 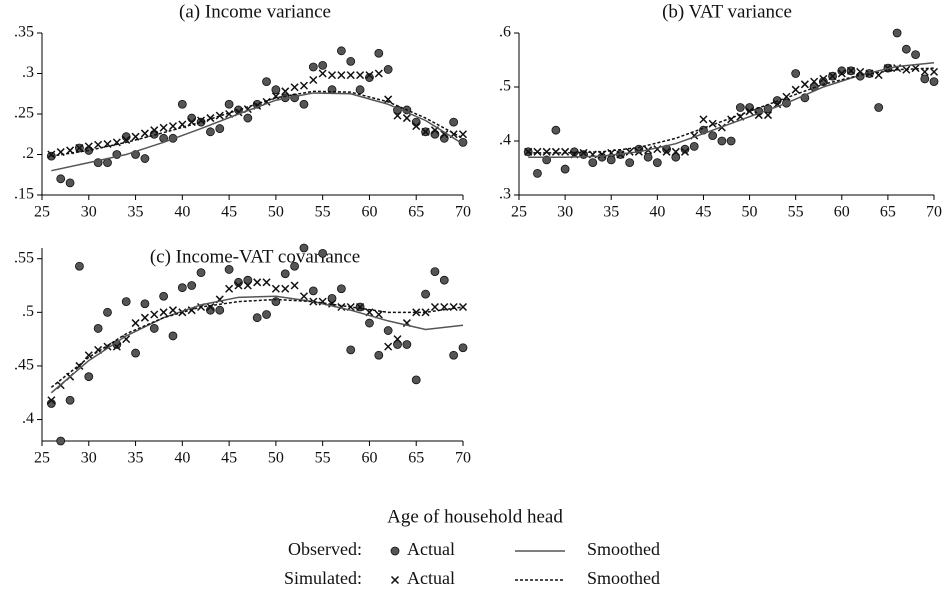 I want to click on x-tick-label: 60, so click(x=842, y=212).